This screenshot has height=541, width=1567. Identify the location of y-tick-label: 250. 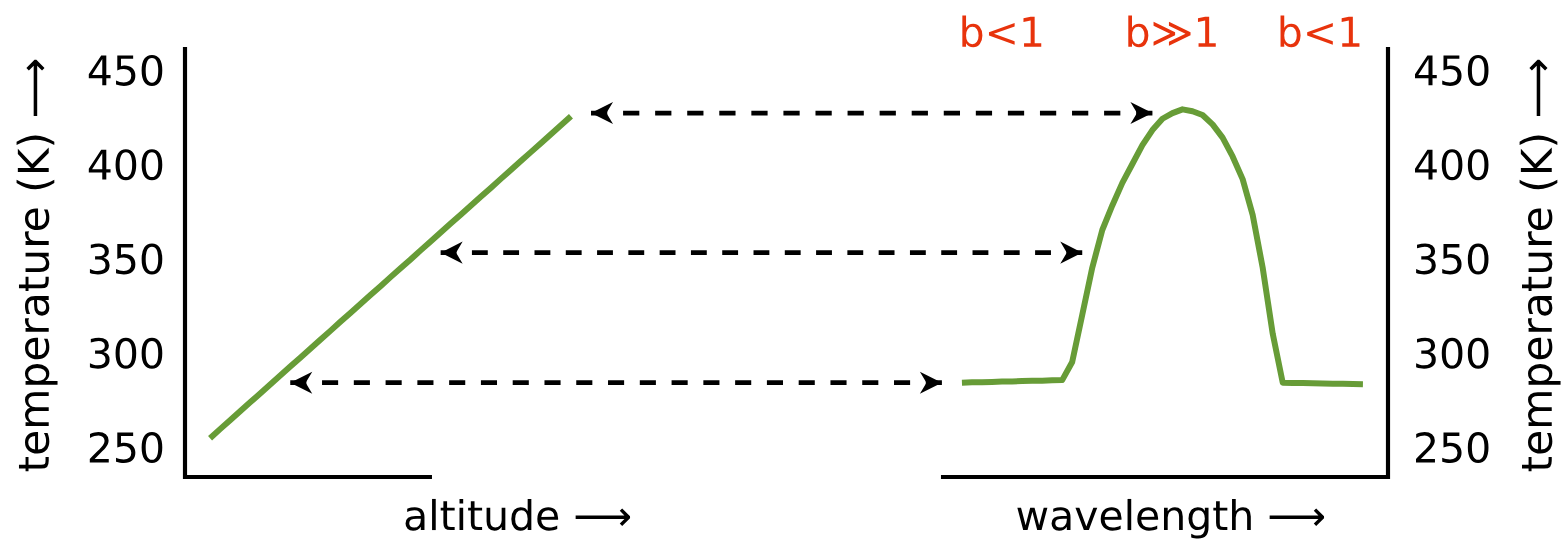
(126, 447).